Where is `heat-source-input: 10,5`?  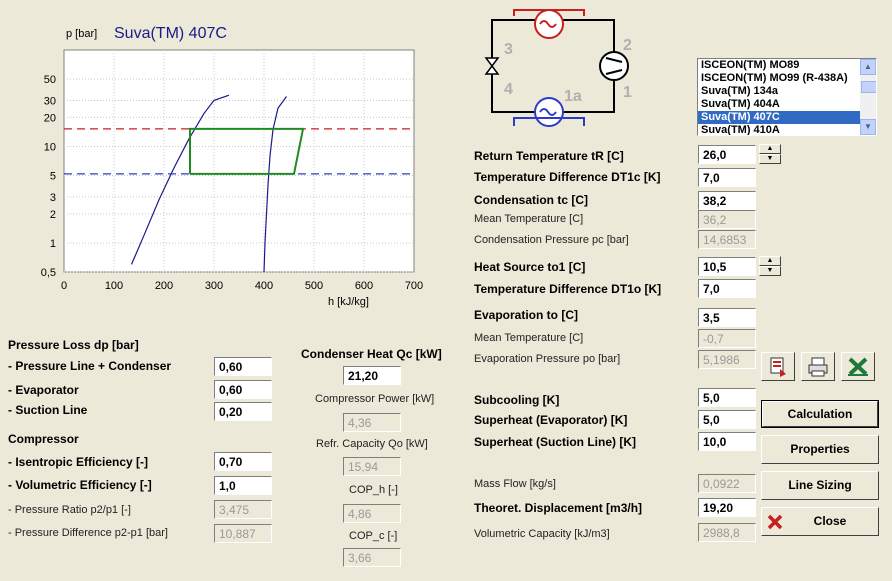
heat-source-input: 10,5 is located at coordinates (727, 266).